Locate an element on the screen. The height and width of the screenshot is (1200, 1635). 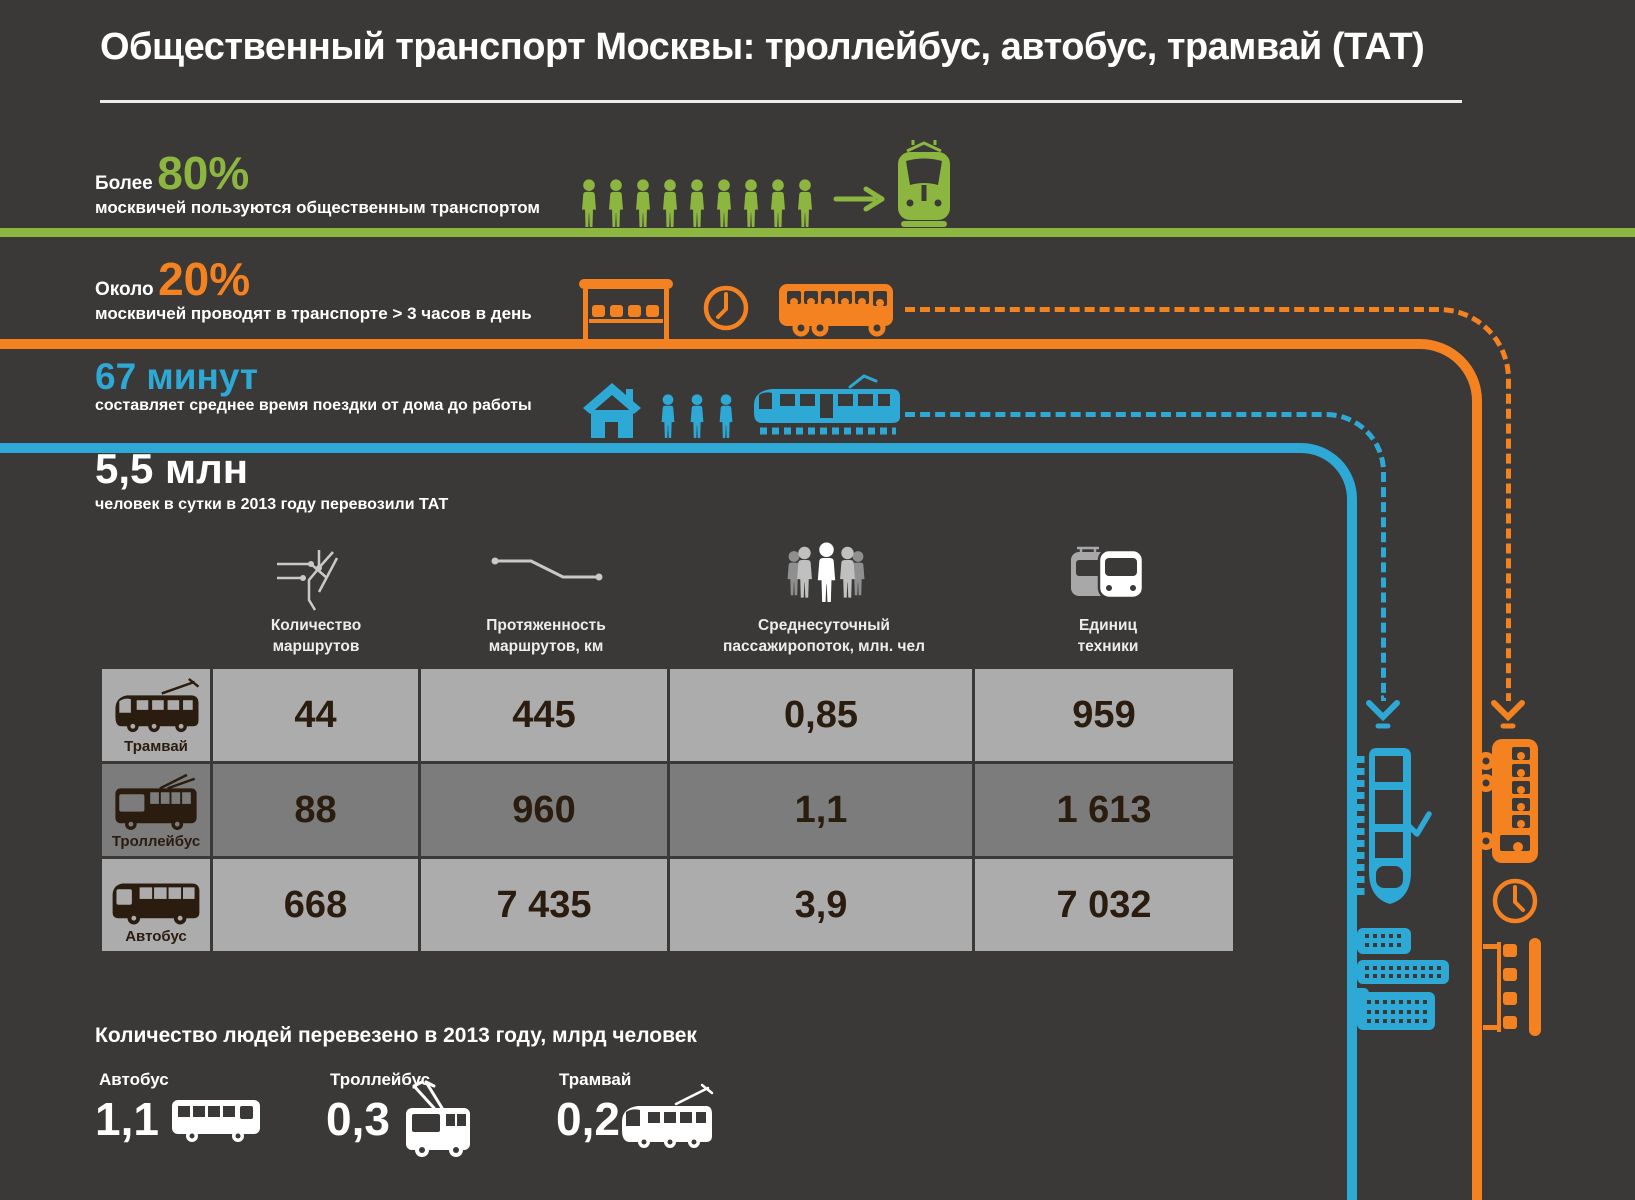
table-cell: 668 is located at coordinates (315, 905).